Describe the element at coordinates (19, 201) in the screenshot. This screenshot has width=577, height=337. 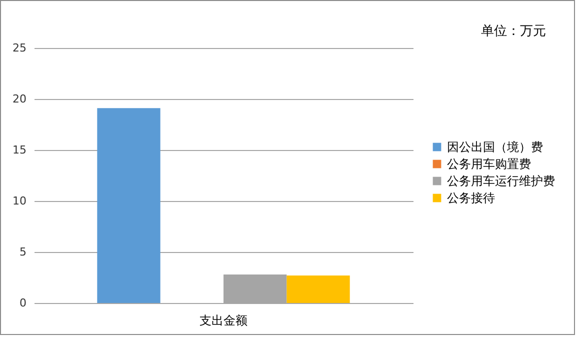
I see `y-tick-label: 10` at that location.